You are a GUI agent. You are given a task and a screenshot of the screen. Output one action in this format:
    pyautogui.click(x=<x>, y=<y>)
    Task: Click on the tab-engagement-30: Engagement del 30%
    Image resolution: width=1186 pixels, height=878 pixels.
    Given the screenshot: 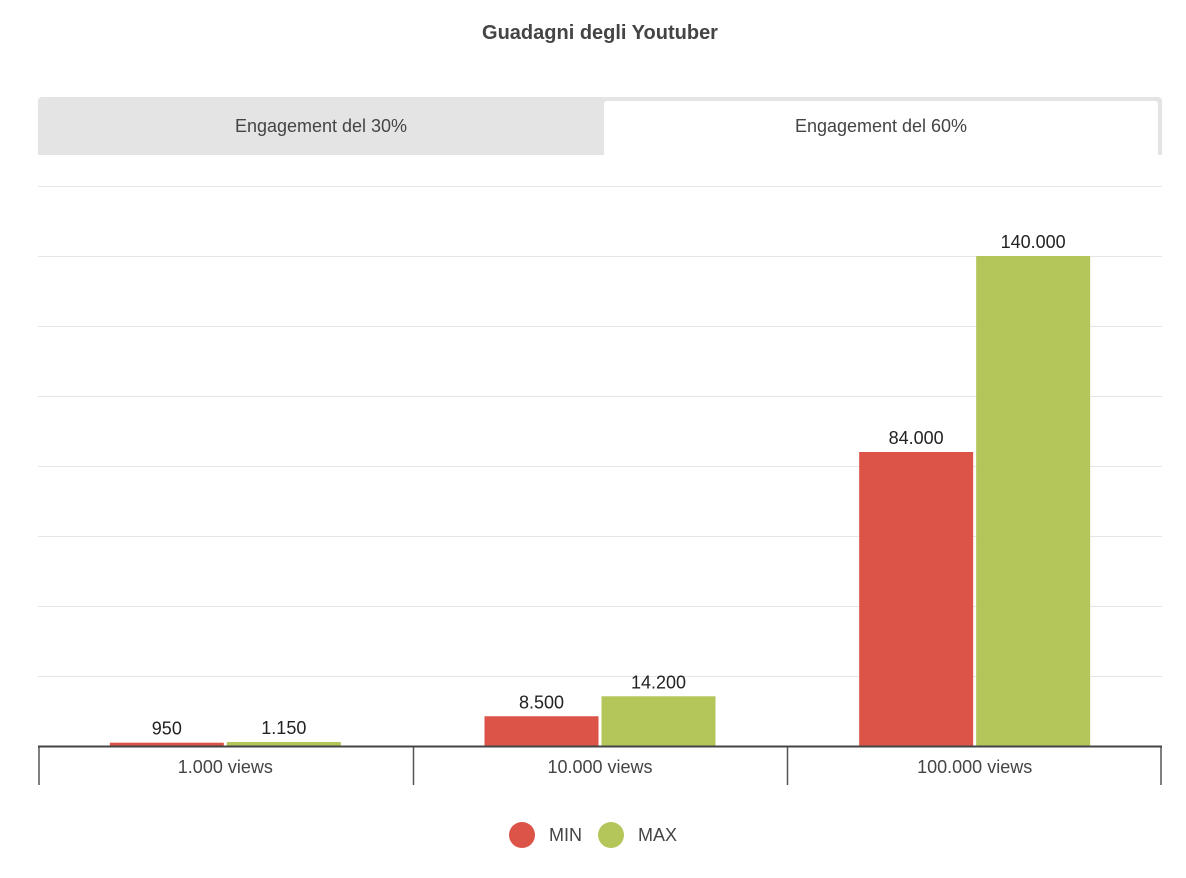 What is the action you would take?
    pyautogui.click(x=321, y=126)
    